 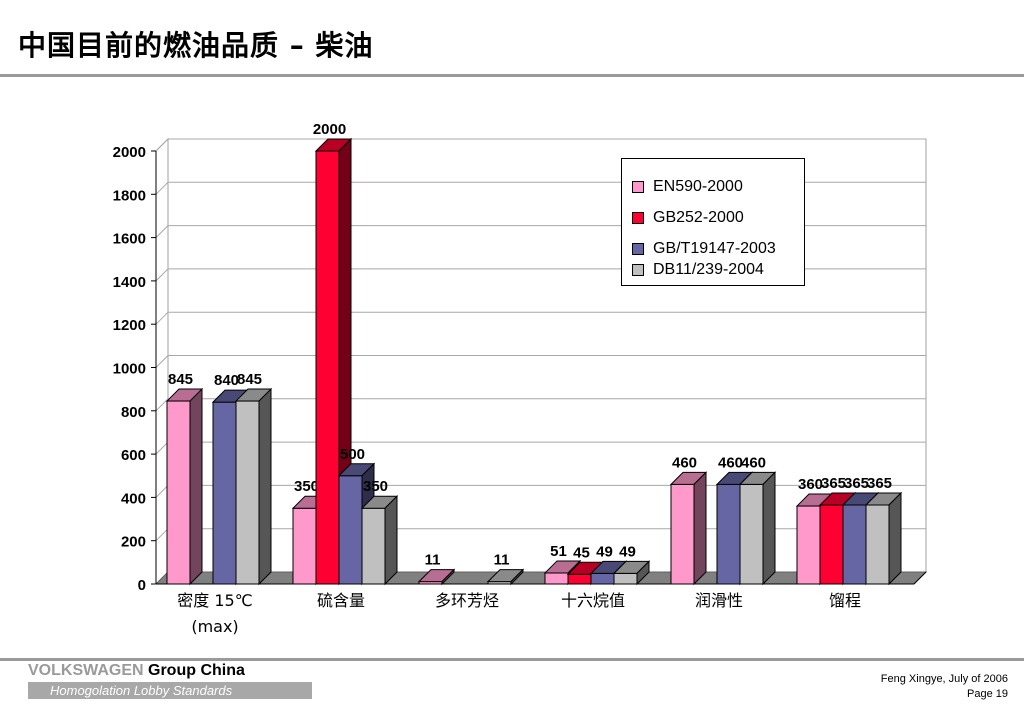 I want to click on data-label: 360, so click(x=810, y=484).